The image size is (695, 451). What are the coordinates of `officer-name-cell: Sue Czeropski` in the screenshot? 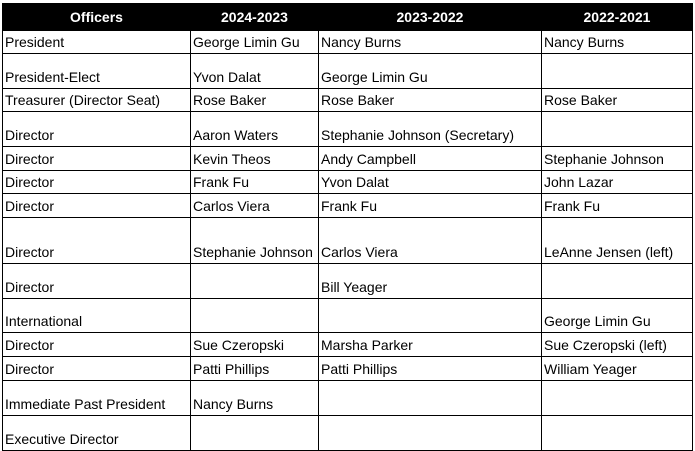 It's located at (254, 344).